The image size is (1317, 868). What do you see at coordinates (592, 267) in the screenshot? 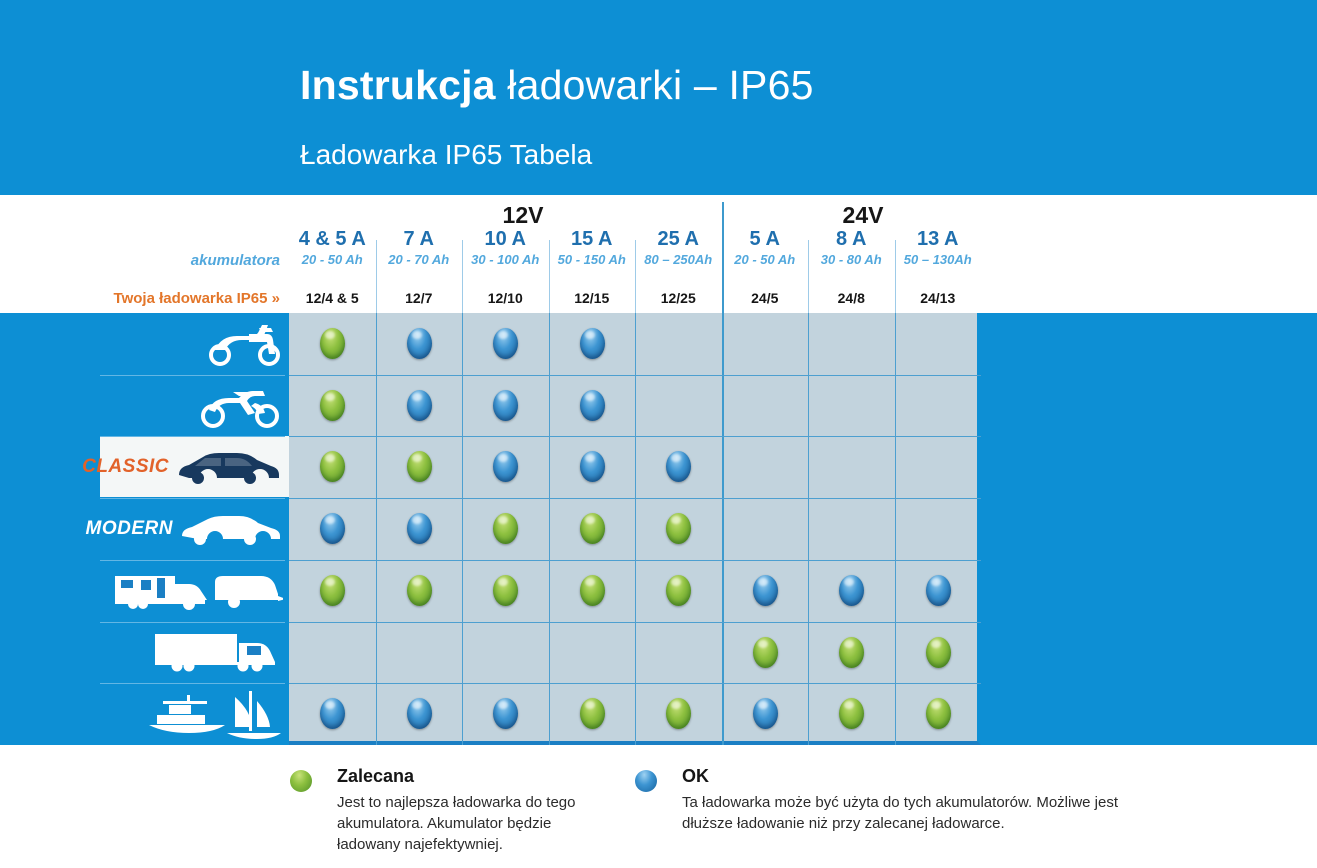
I see `column-header-12-15: 15 A 50 - 150 Ah 12/15` at bounding box center [592, 267].